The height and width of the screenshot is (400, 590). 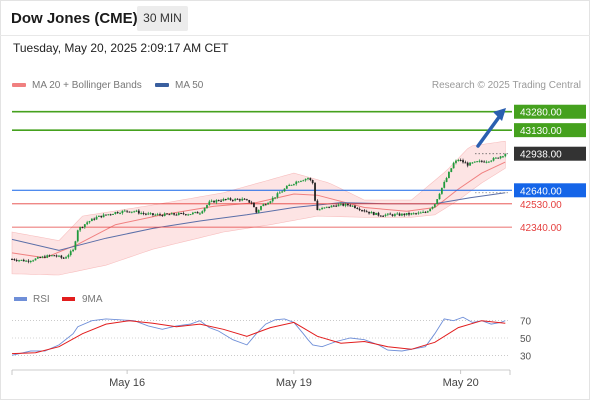 What do you see at coordinates (550, 153) in the screenshot?
I see `current-price-badge` at bounding box center [550, 153].